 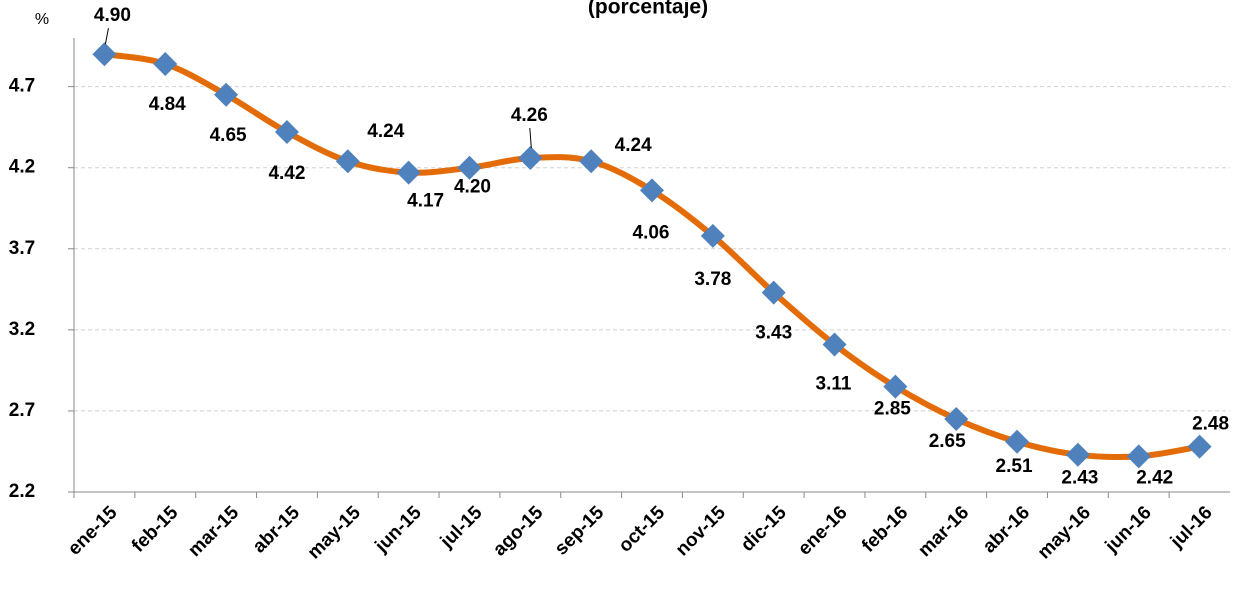 What do you see at coordinates (1128, 529) in the screenshot?
I see `x-tick-label: jun-16` at bounding box center [1128, 529].